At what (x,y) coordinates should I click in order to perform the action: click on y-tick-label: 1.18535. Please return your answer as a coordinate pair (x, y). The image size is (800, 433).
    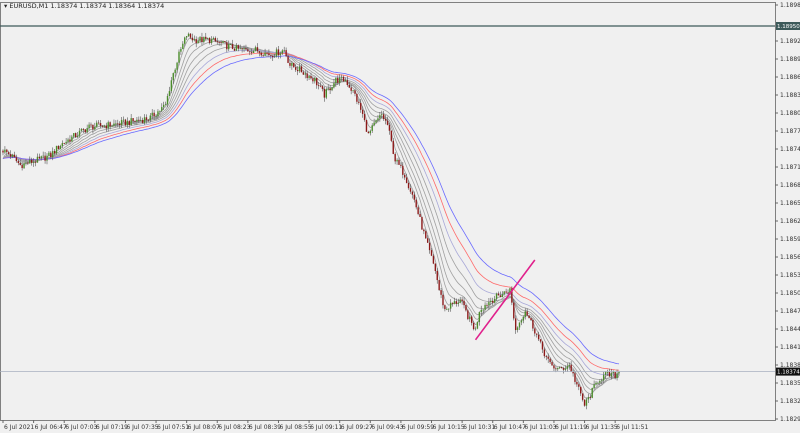
    Looking at the image, I should click on (790, 275).